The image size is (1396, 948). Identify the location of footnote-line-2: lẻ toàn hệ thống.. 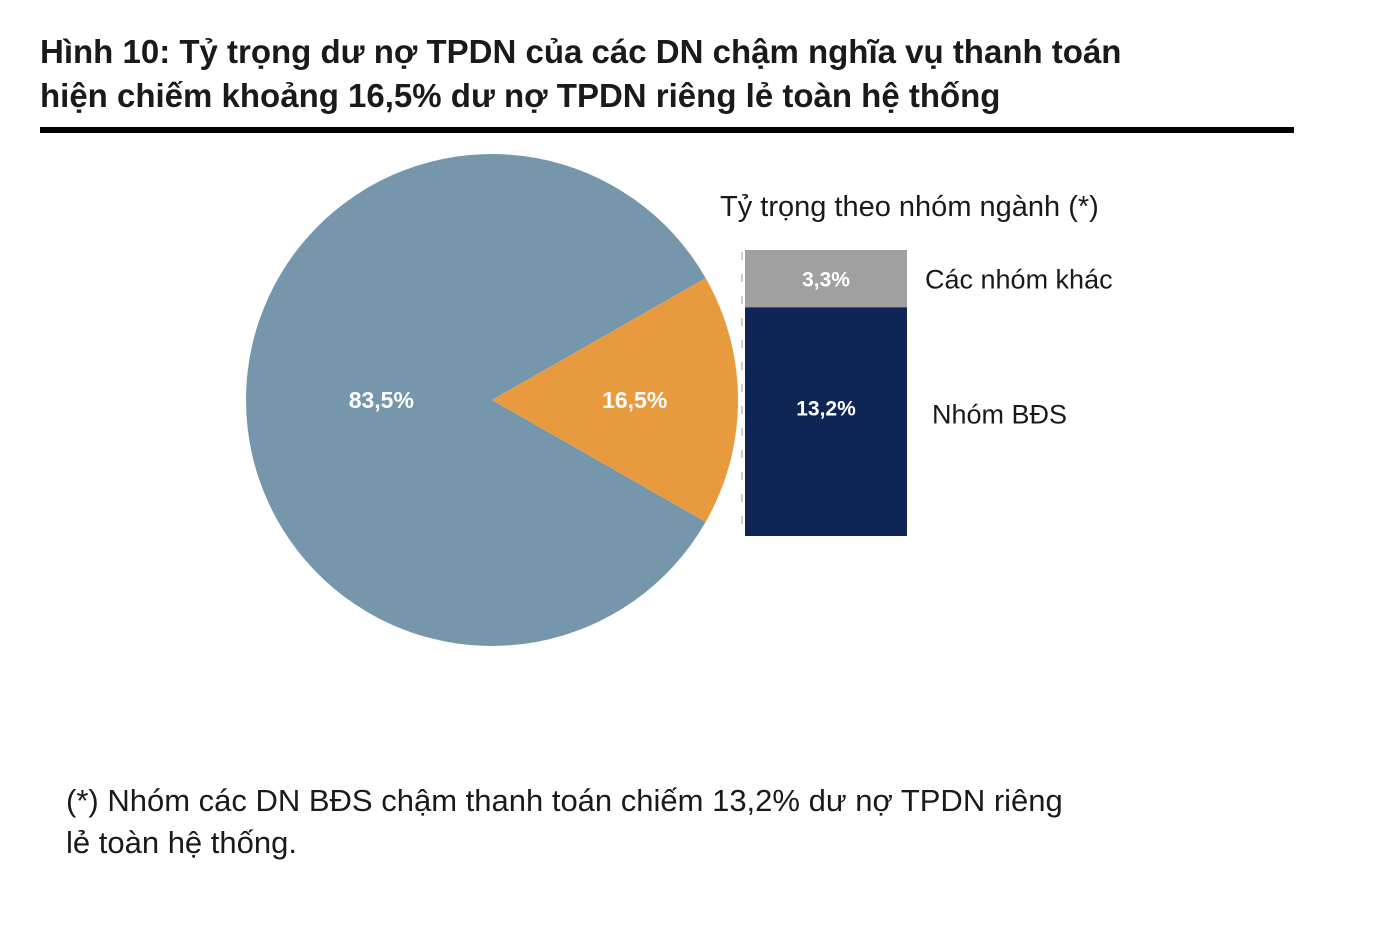
(181, 842).